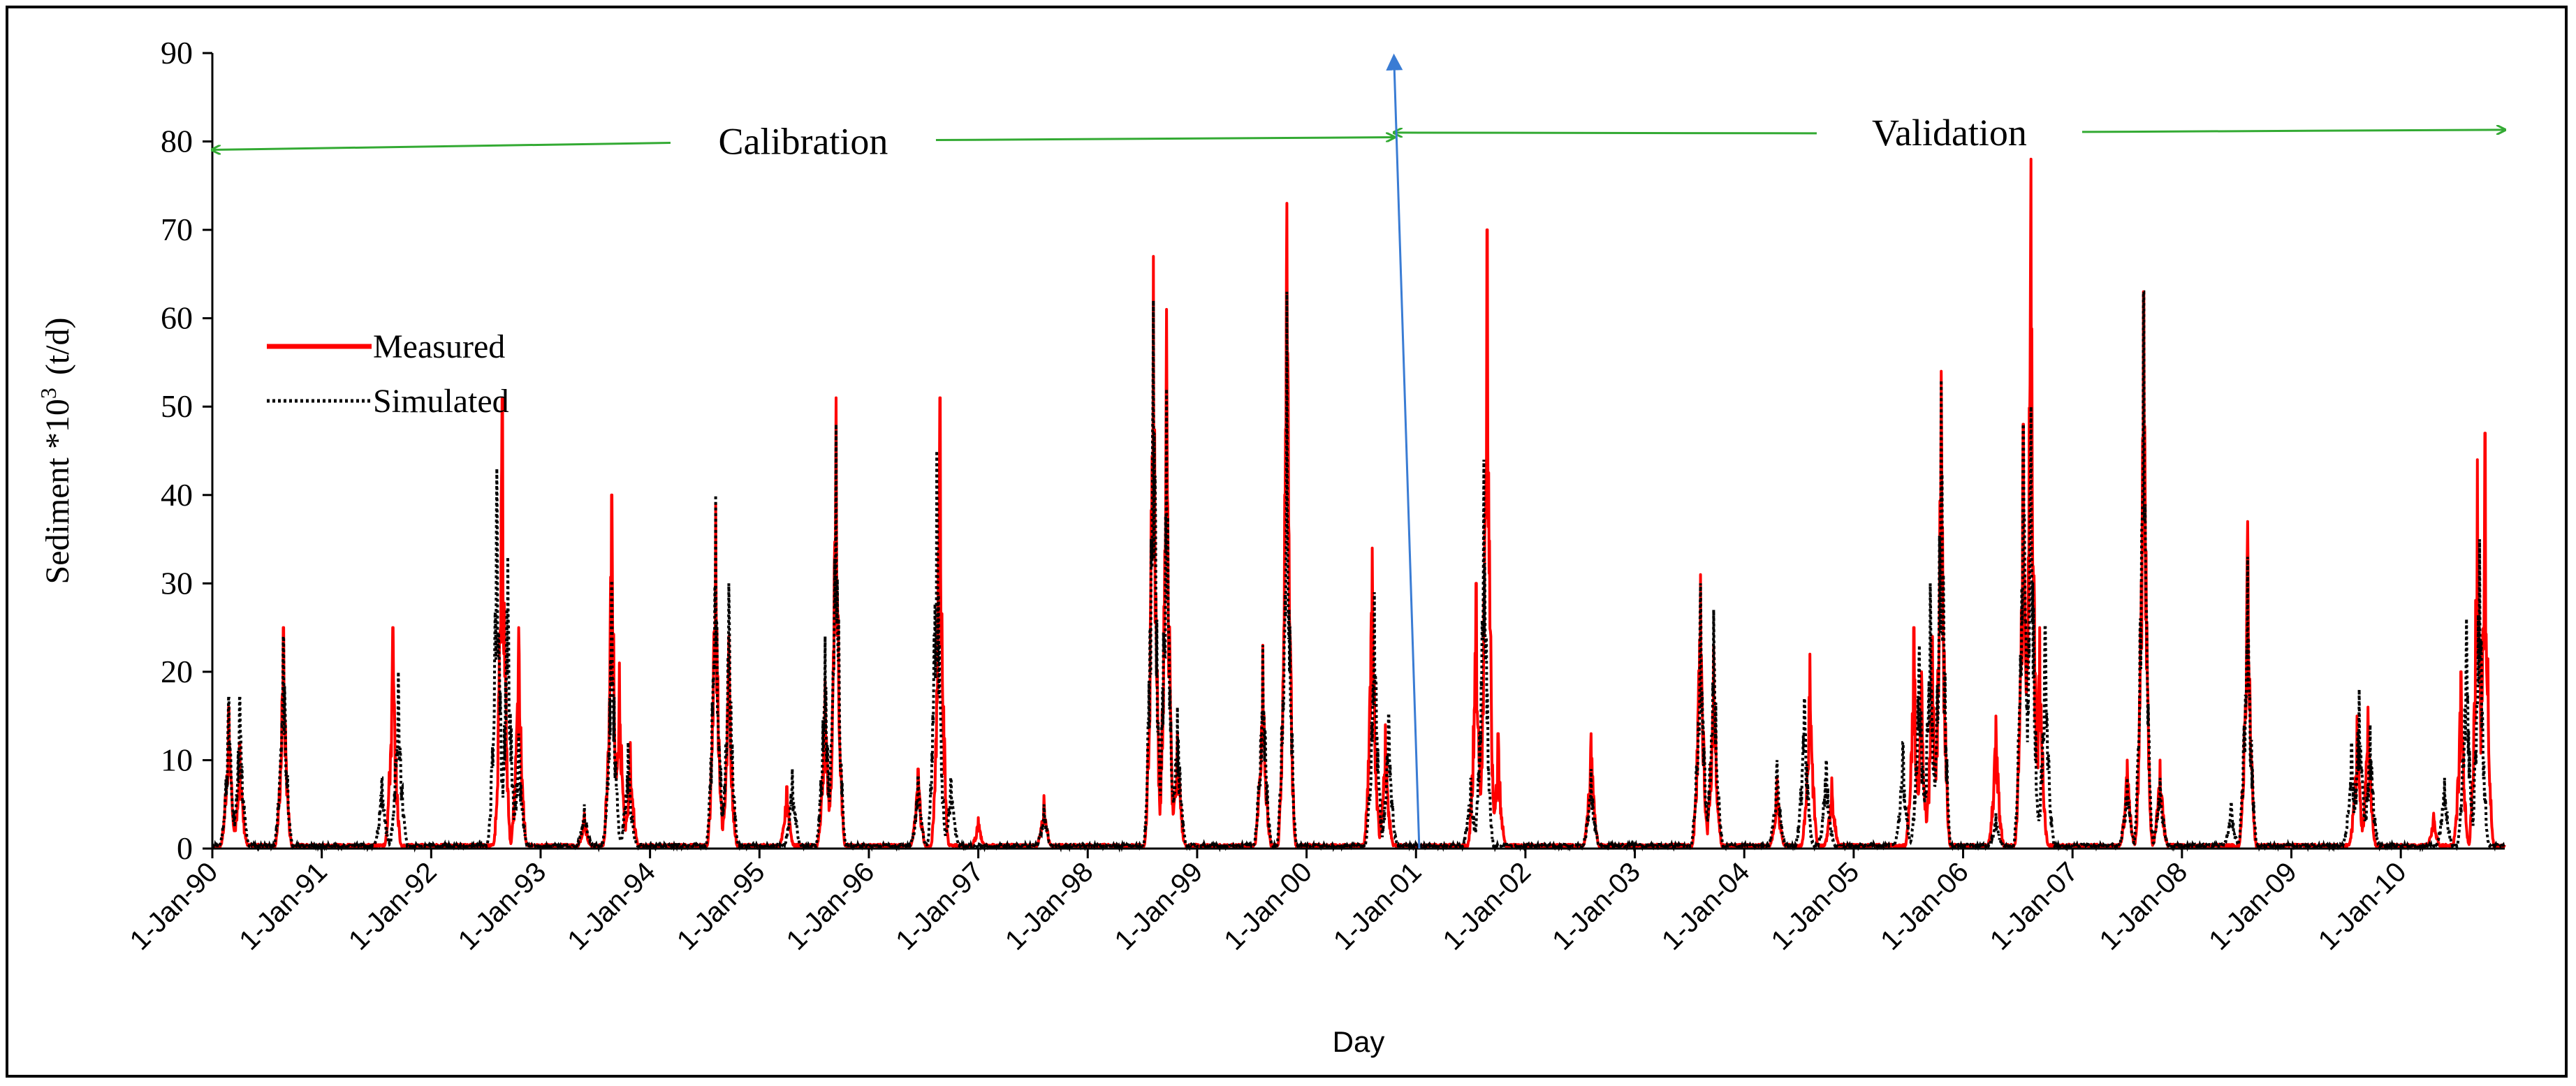 This screenshot has width=2576, height=1086. I want to click on x-tick-label: 1-Jan-10, so click(2363, 906).